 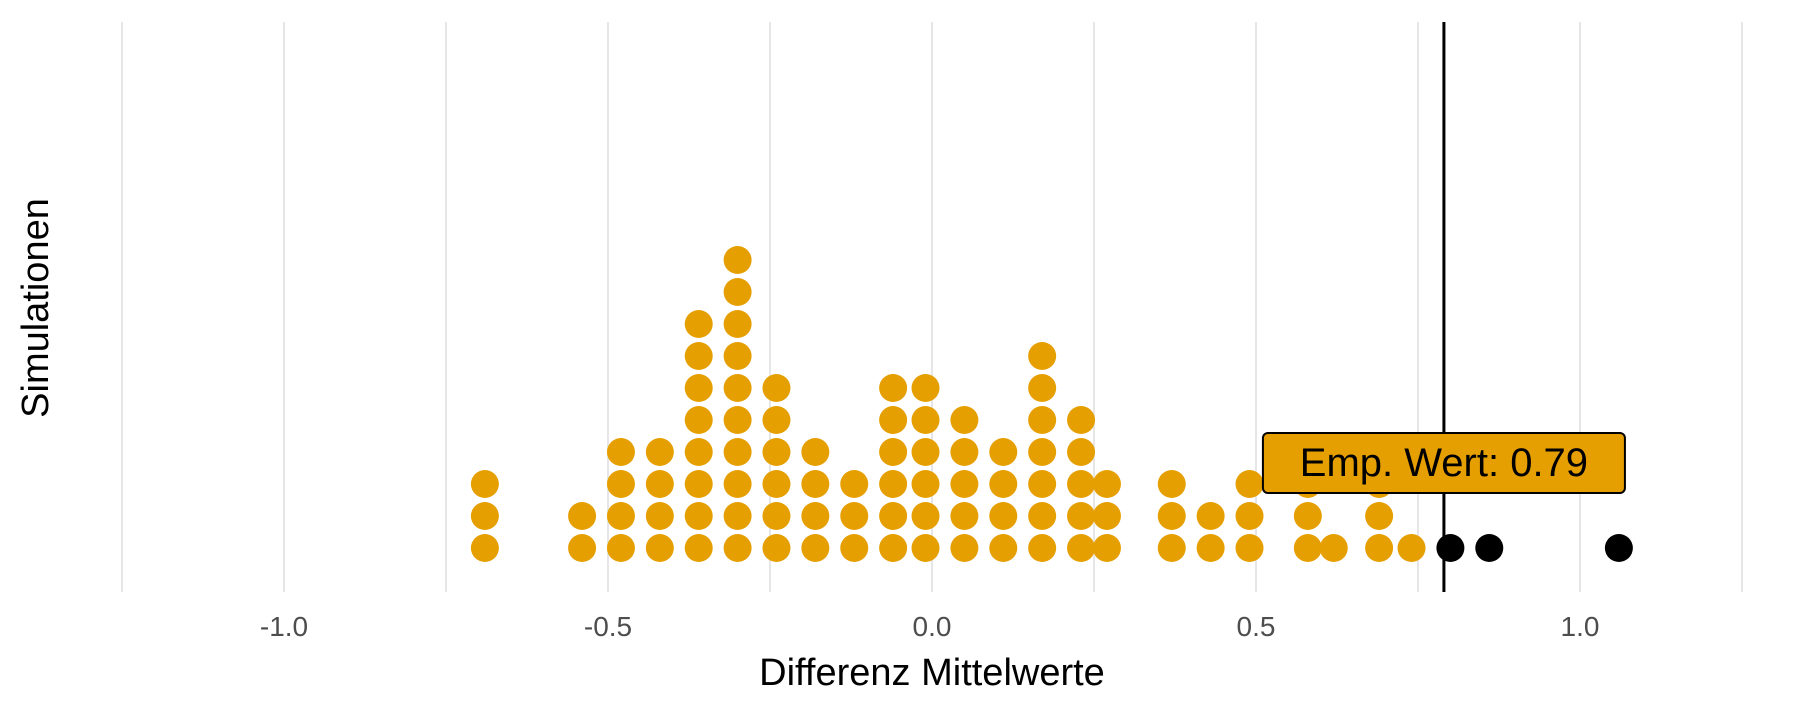 I want to click on x-tick-label: -0.5, so click(x=608, y=626).